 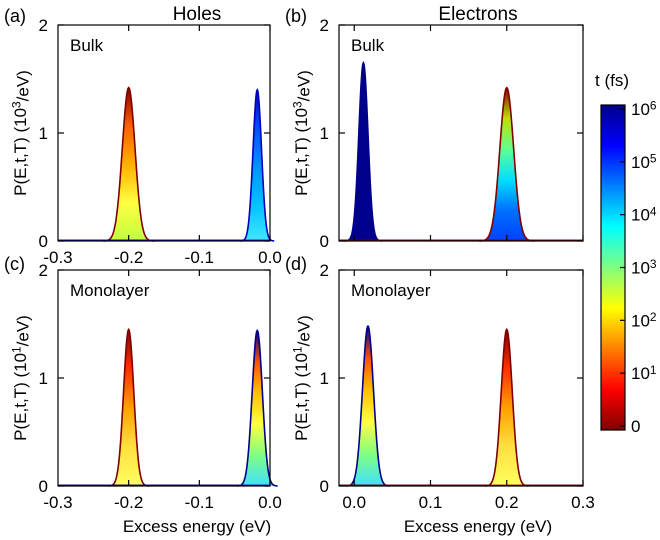 What do you see at coordinates (110, 290) in the screenshot?
I see `panel-c-label: Monolayer` at bounding box center [110, 290].